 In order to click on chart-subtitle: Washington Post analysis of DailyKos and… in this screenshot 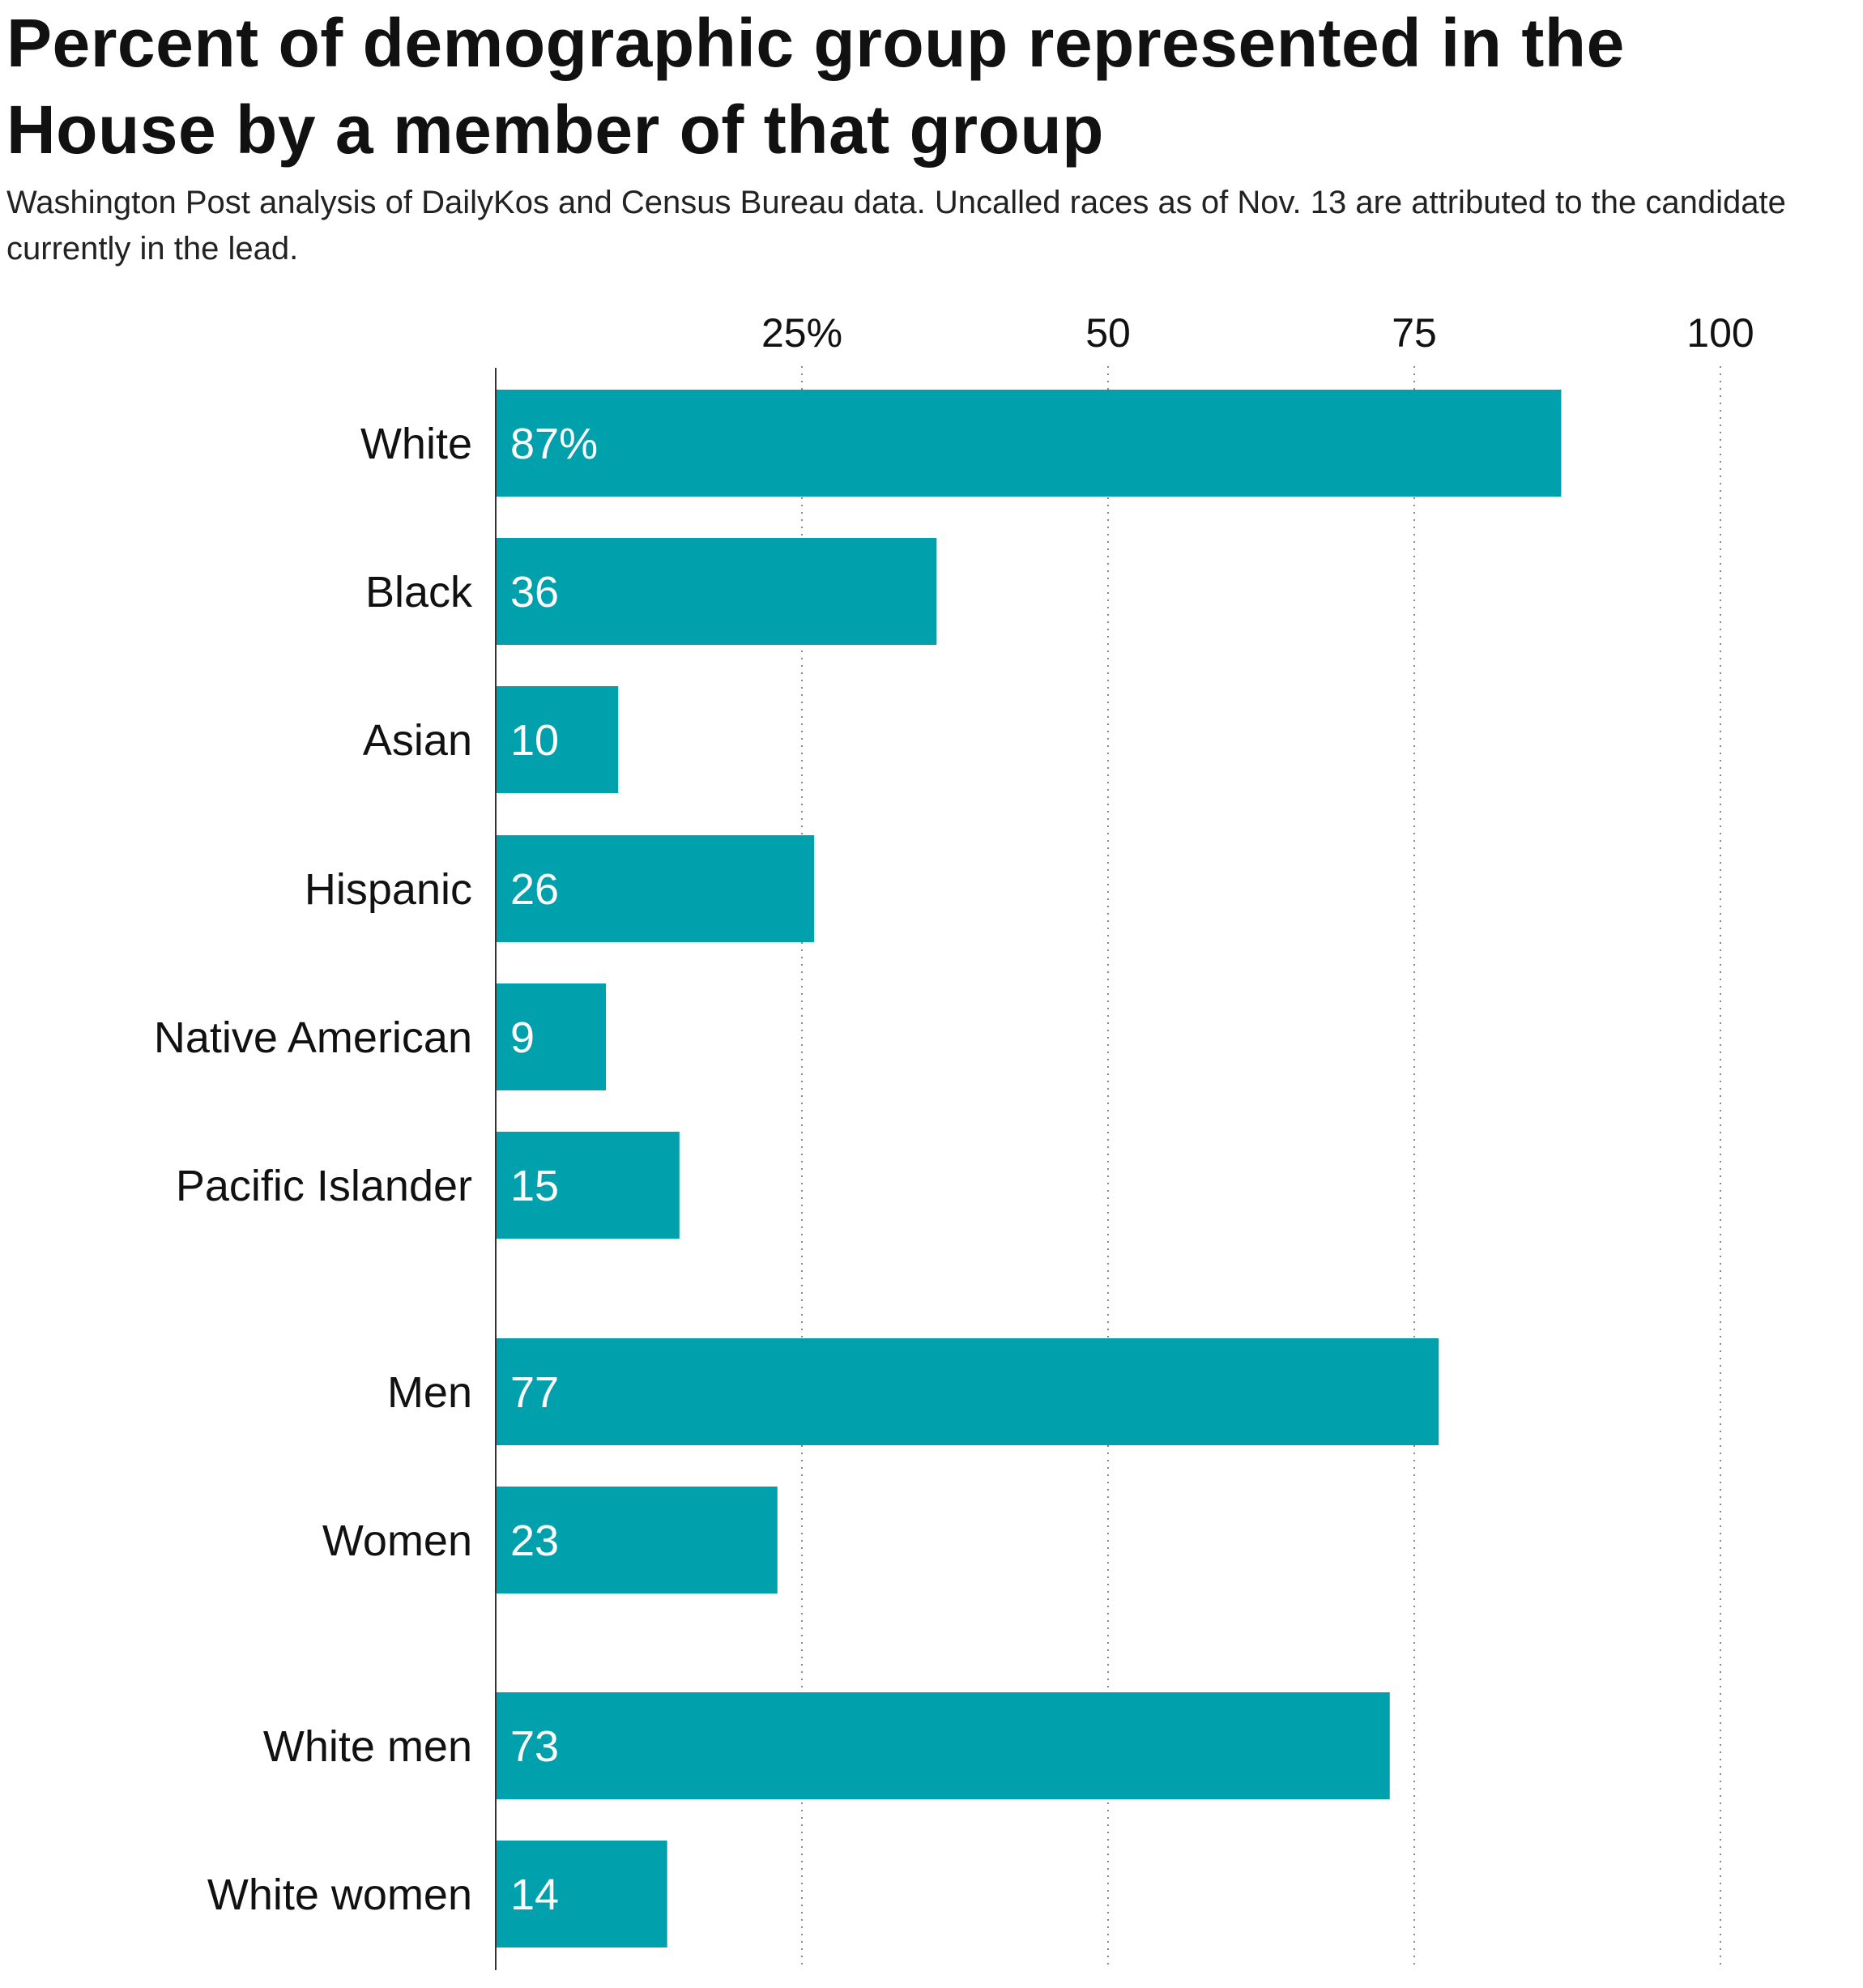, I will do `click(896, 226)`.